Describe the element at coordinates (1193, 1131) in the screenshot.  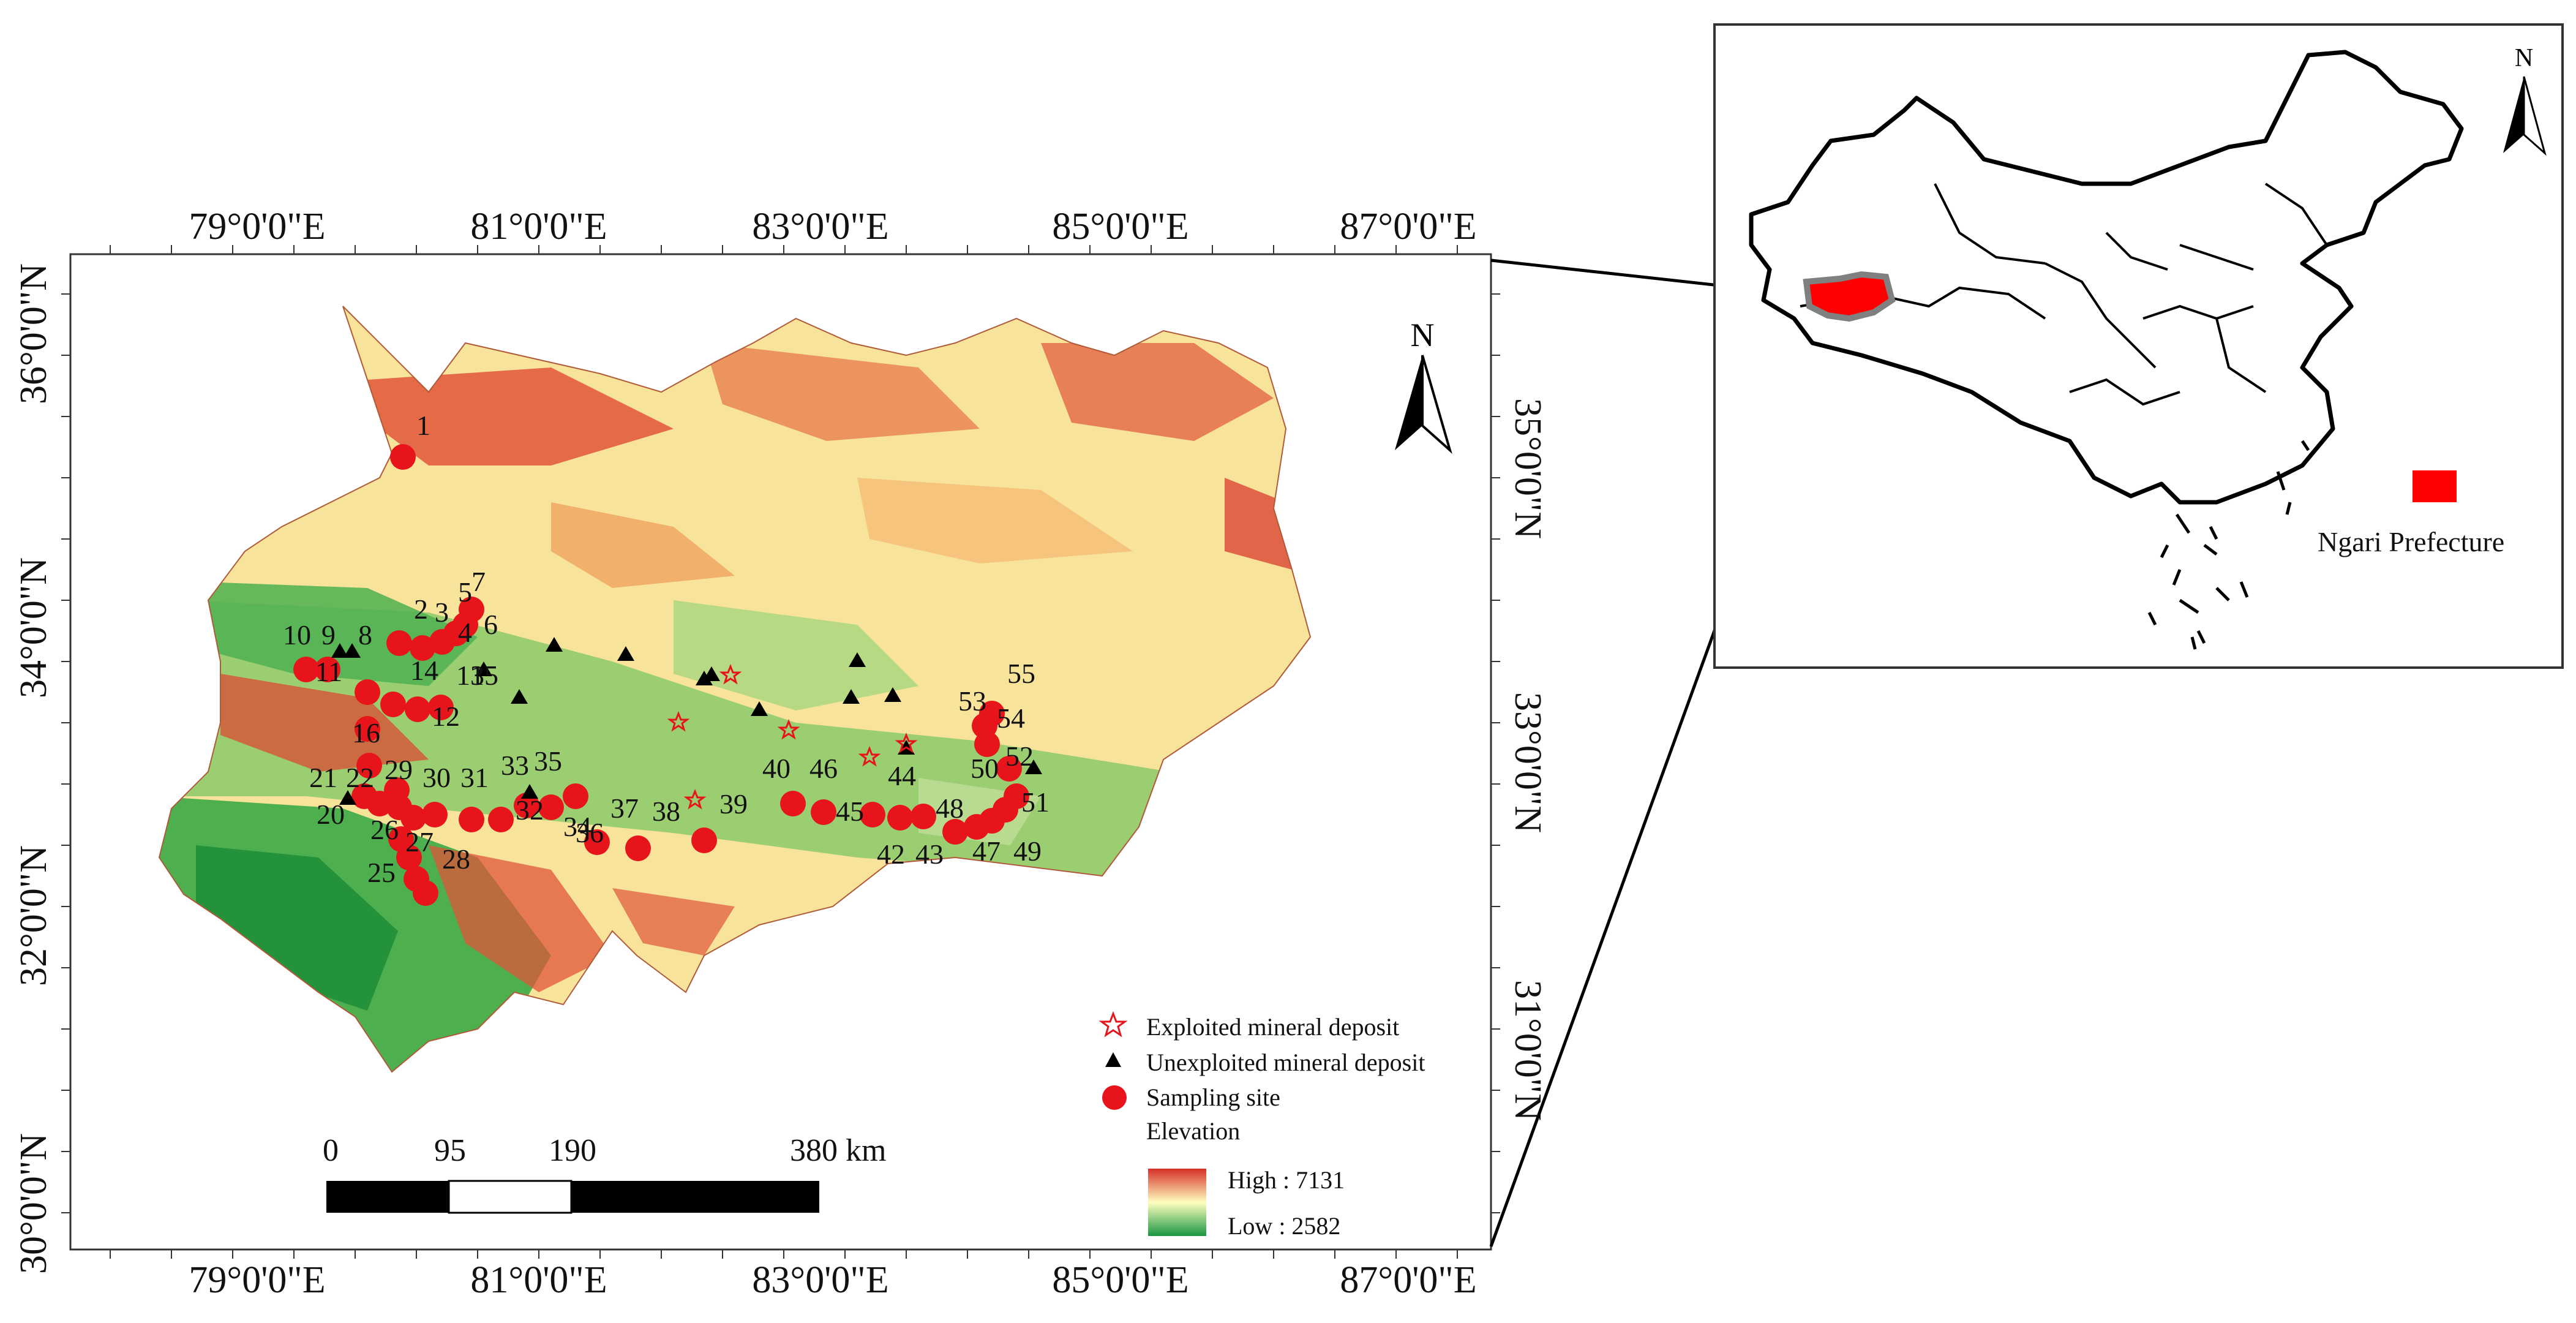
I see `legend-elevation-title: Elevation` at that location.